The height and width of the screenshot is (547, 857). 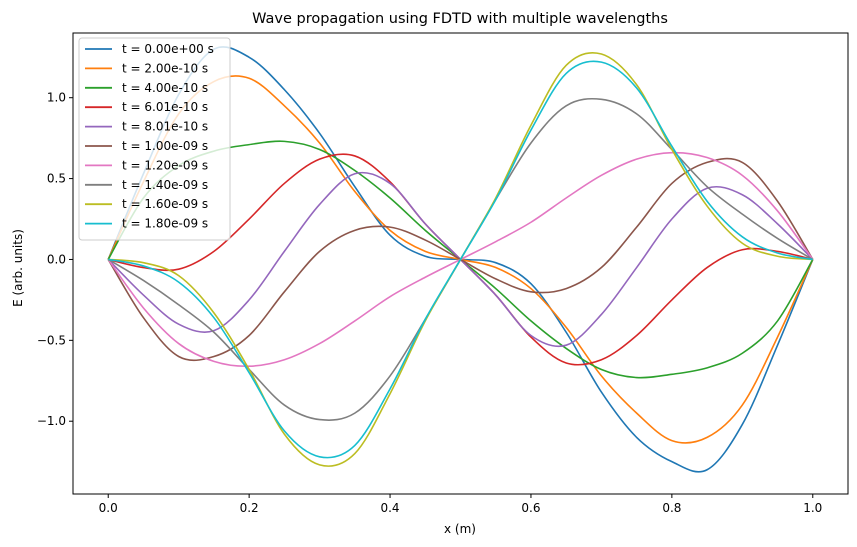 I want to click on y-tick-label: −0.5, so click(x=51, y=340).